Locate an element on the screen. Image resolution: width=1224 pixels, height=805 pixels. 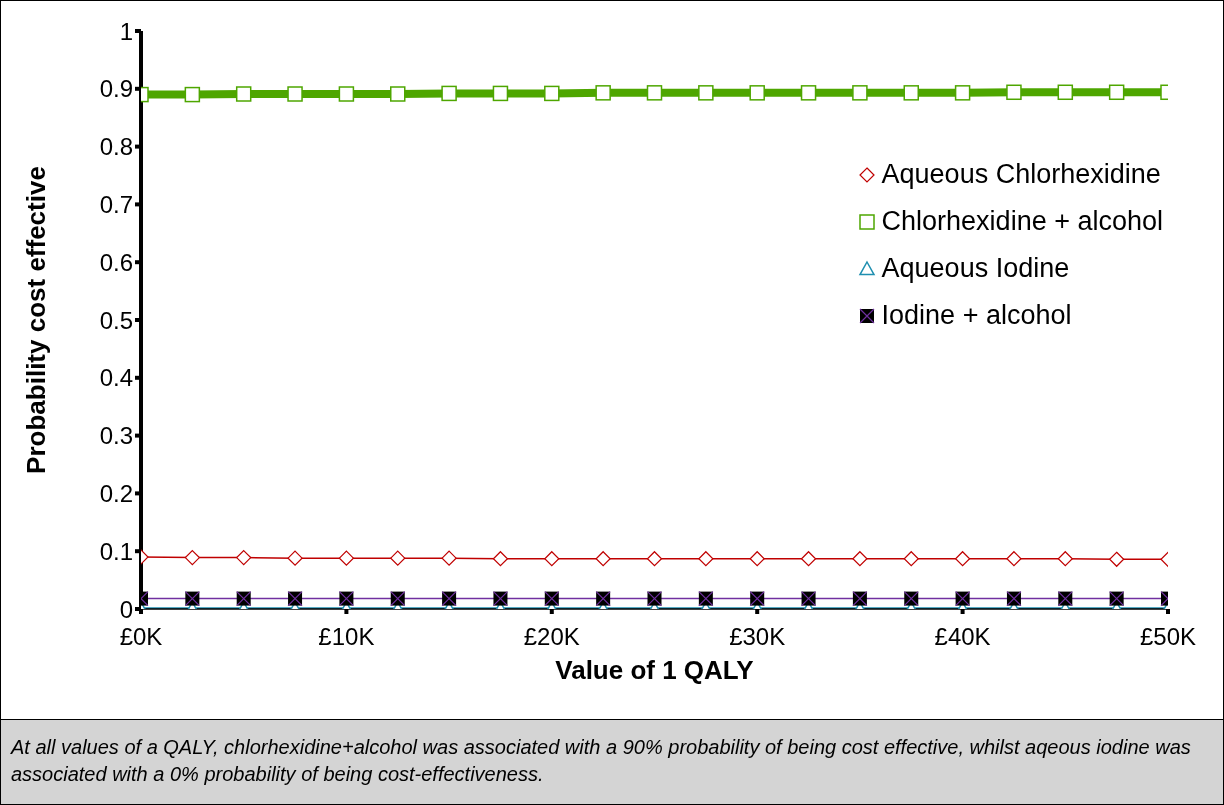
y-tick-label: 0.8 is located at coordinates (116, 147).